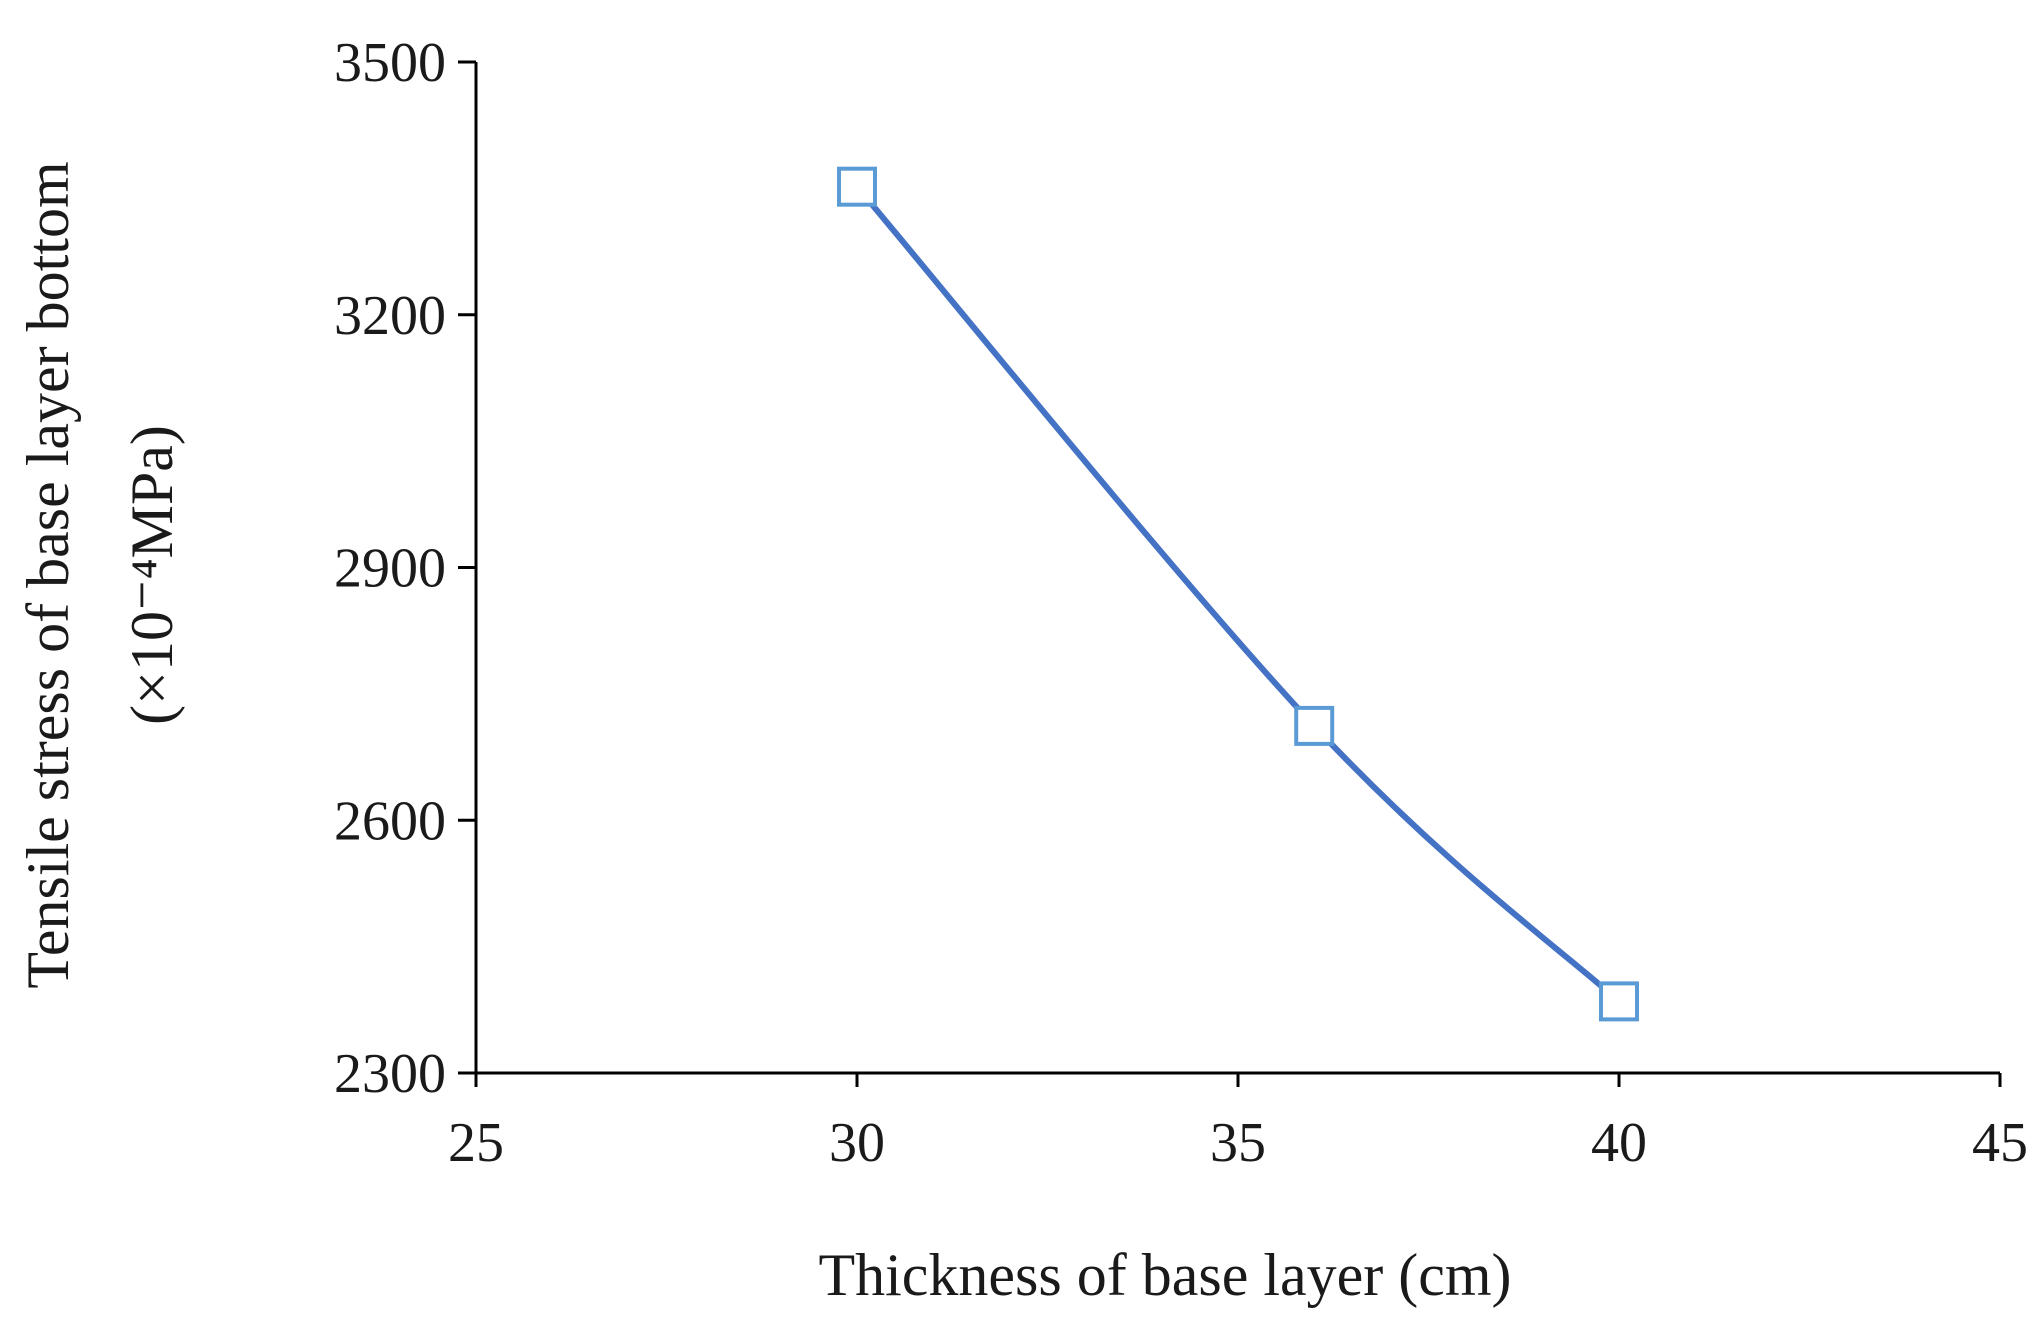 Image resolution: width=2043 pixels, height=1332 pixels. I want to click on x-tick-label: 35, so click(1238, 1143).